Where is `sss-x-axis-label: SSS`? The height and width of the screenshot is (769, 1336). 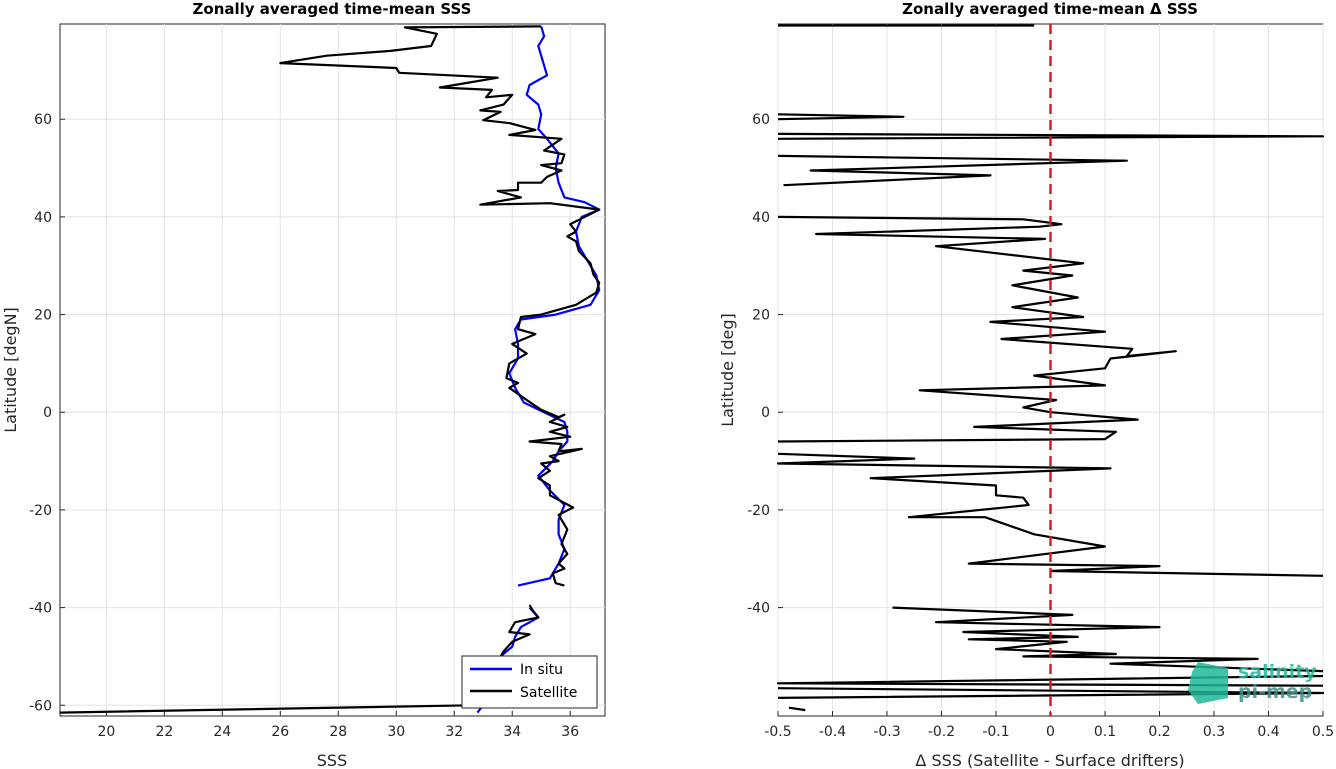 sss-x-axis-label: SSS is located at coordinates (332, 760).